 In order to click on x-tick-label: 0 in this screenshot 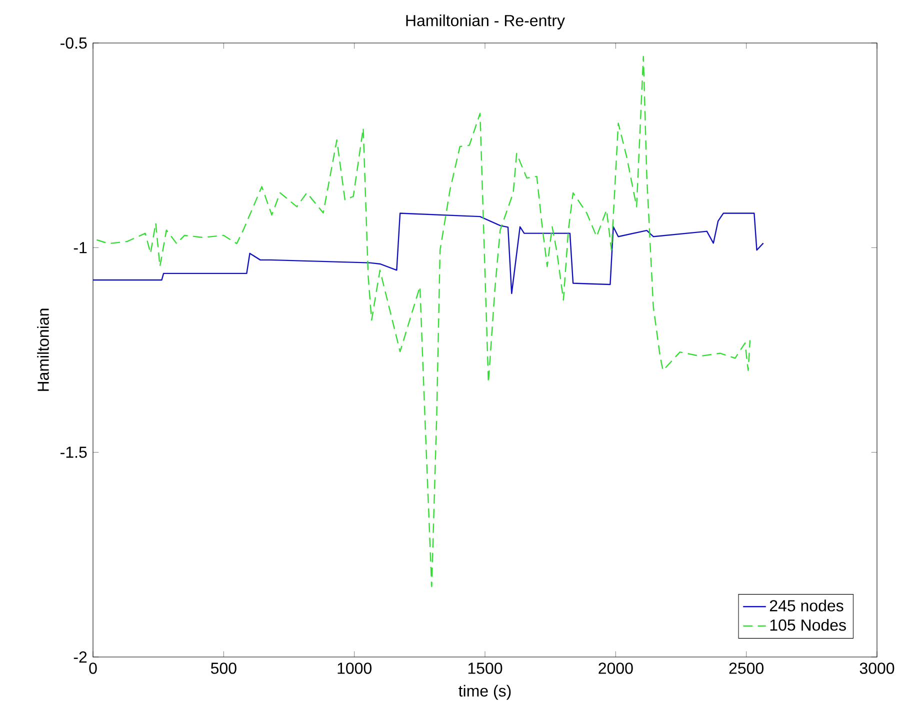, I will do `click(93, 668)`.